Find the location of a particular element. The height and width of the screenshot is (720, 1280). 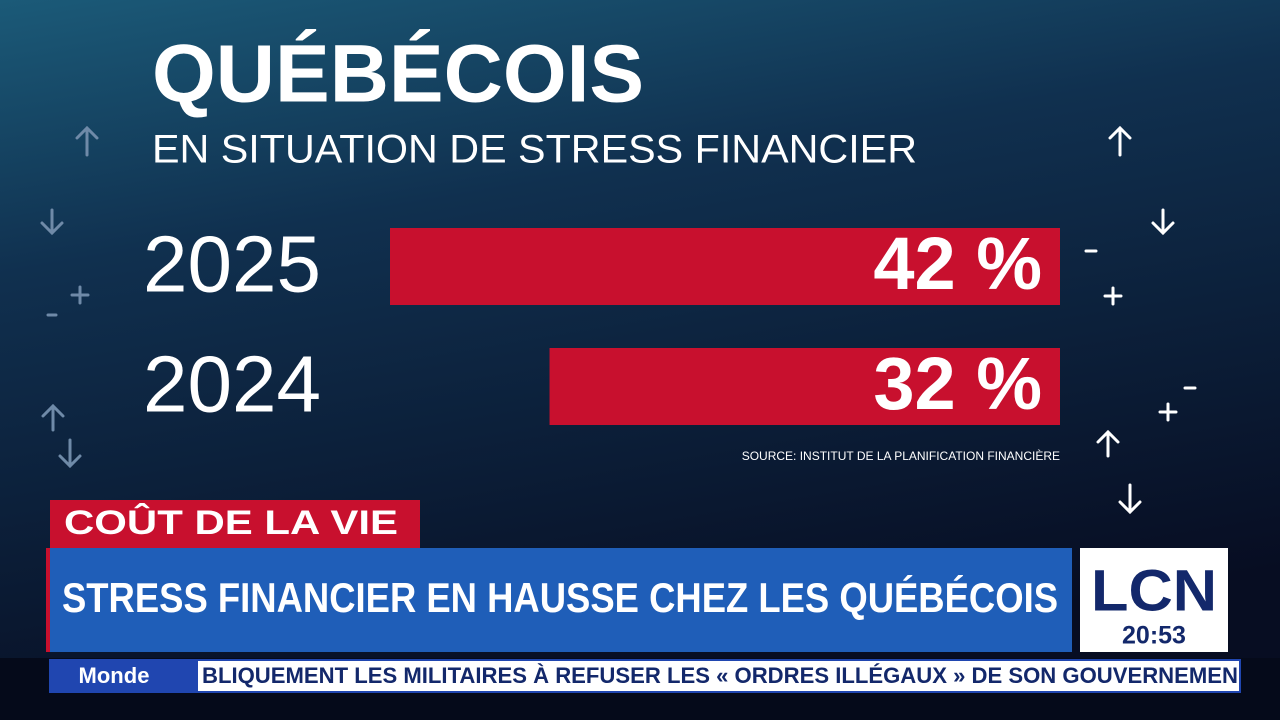

logo: LCN is located at coordinates (1154, 590).